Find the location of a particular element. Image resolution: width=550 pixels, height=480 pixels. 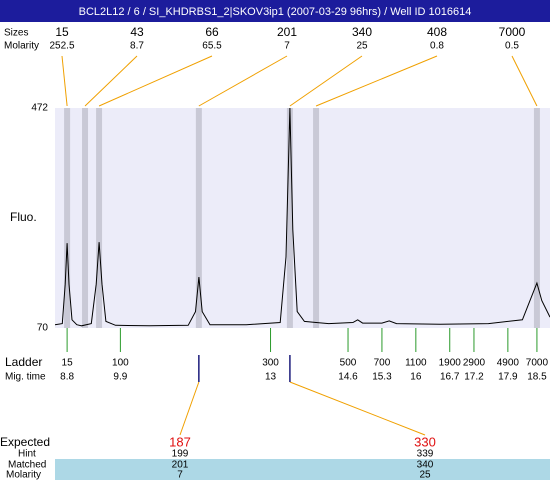

ladder-size: 300 is located at coordinates (270, 363).